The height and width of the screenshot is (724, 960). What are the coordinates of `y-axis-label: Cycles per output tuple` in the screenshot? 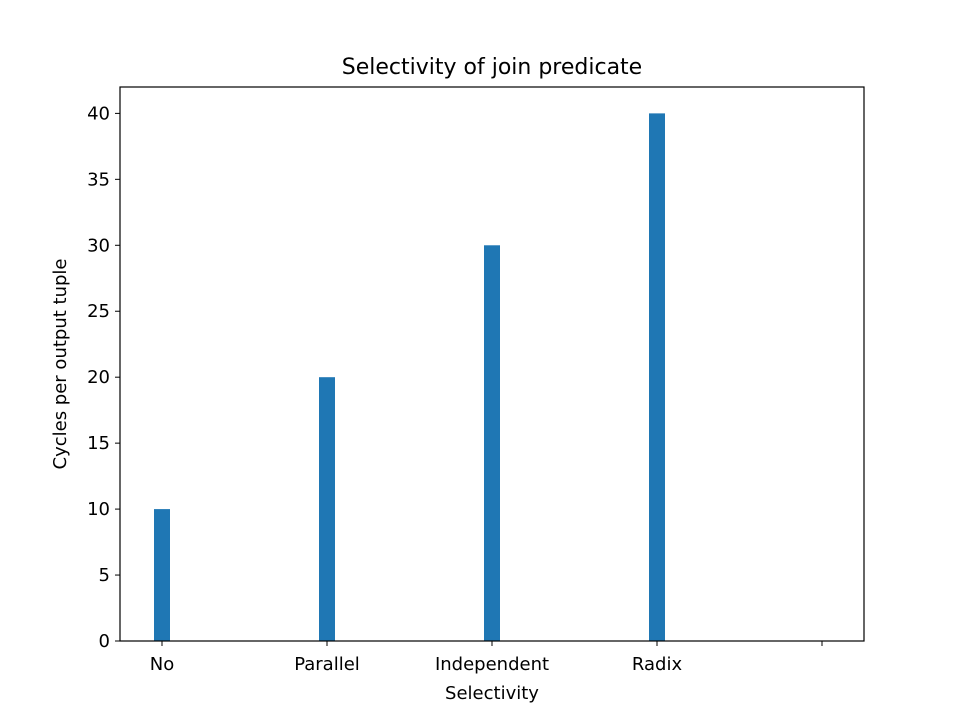 It's located at (60, 364).